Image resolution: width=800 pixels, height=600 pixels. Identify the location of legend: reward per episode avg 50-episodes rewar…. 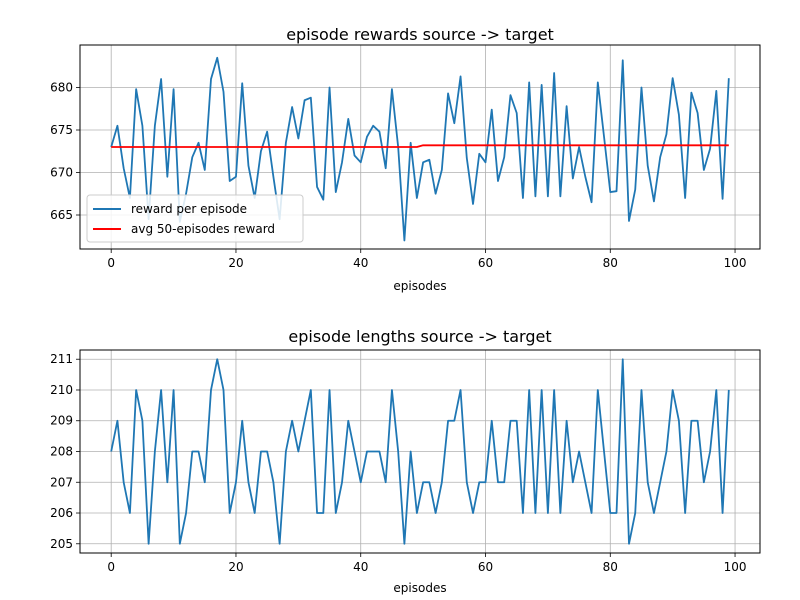
(195, 218).